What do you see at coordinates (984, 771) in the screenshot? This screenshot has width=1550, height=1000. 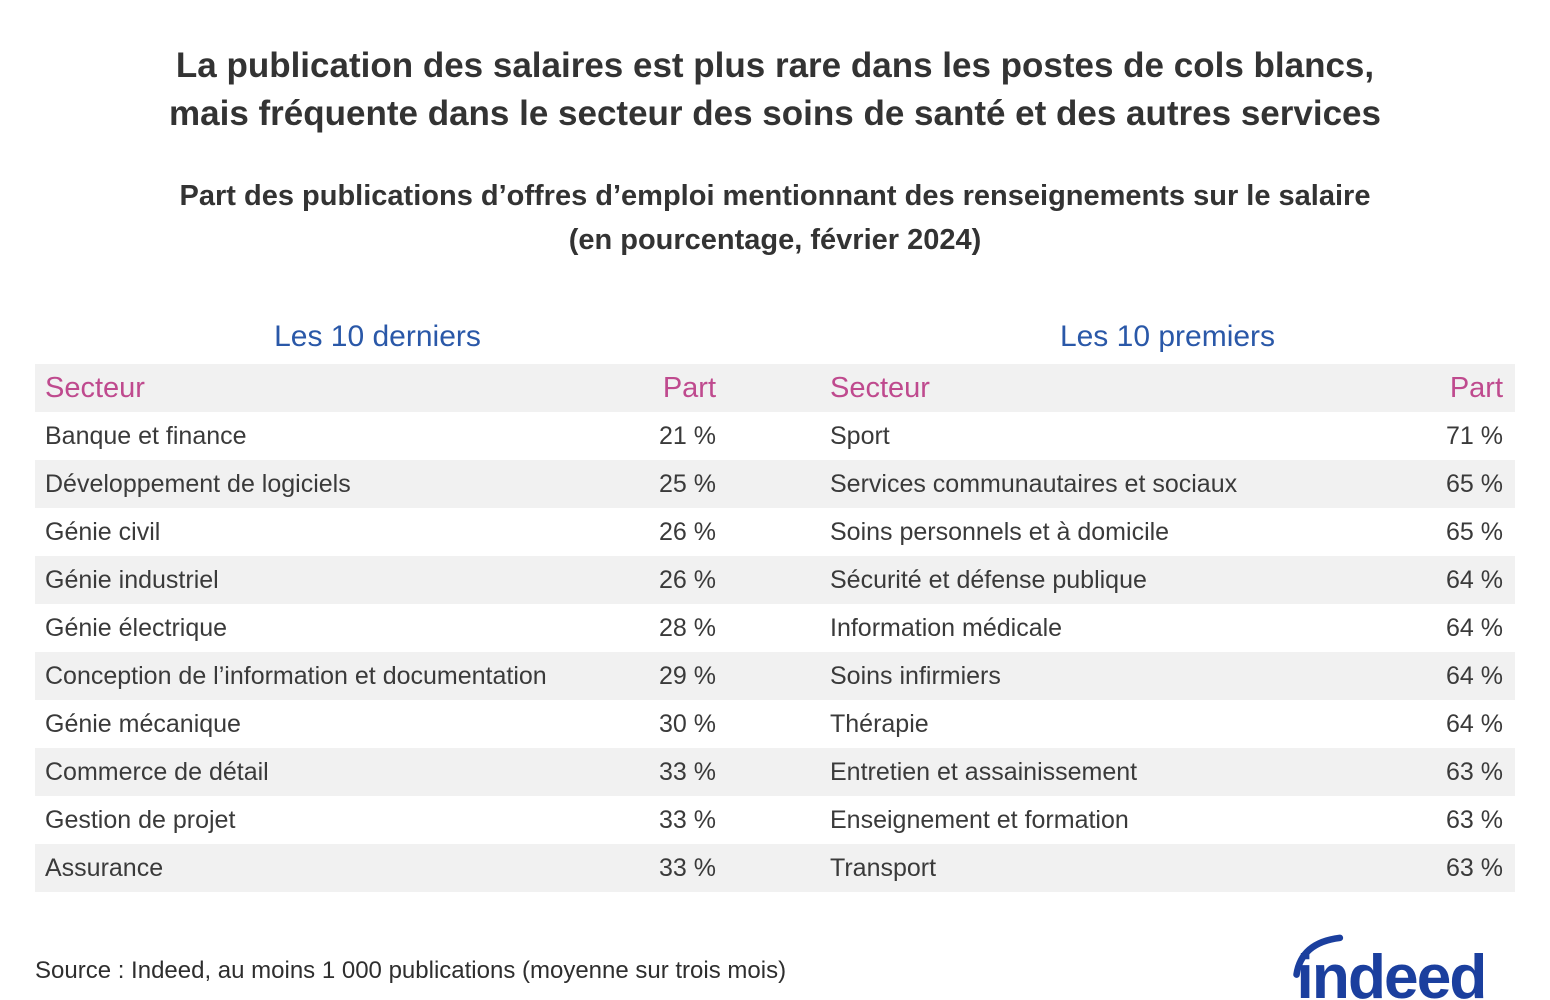 I see `sector-cell: Entretien et assainissement` at bounding box center [984, 771].